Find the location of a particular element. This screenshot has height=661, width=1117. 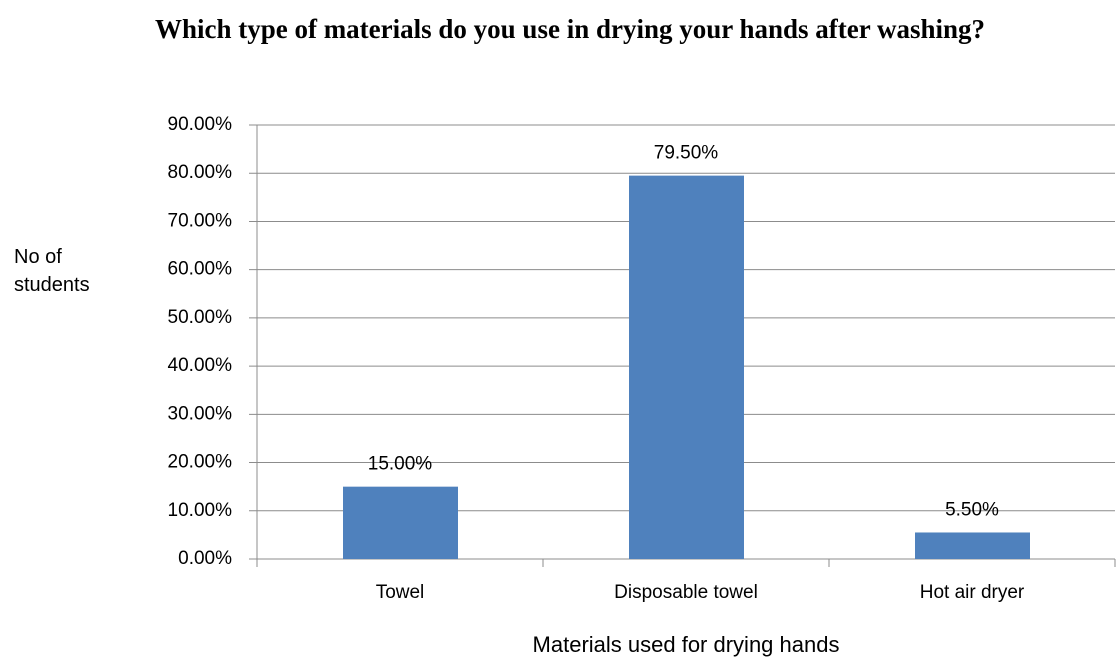

x-tick-label: Hot air dryer is located at coordinates (972, 592).